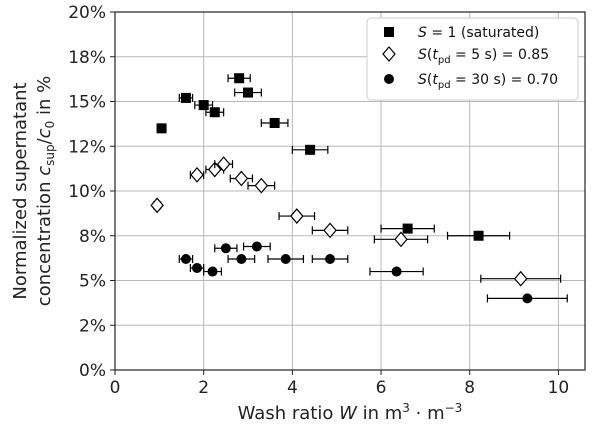  Describe the element at coordinates (92, 371) in the screenshot. I see `y-tick-label: 0%` at that location.